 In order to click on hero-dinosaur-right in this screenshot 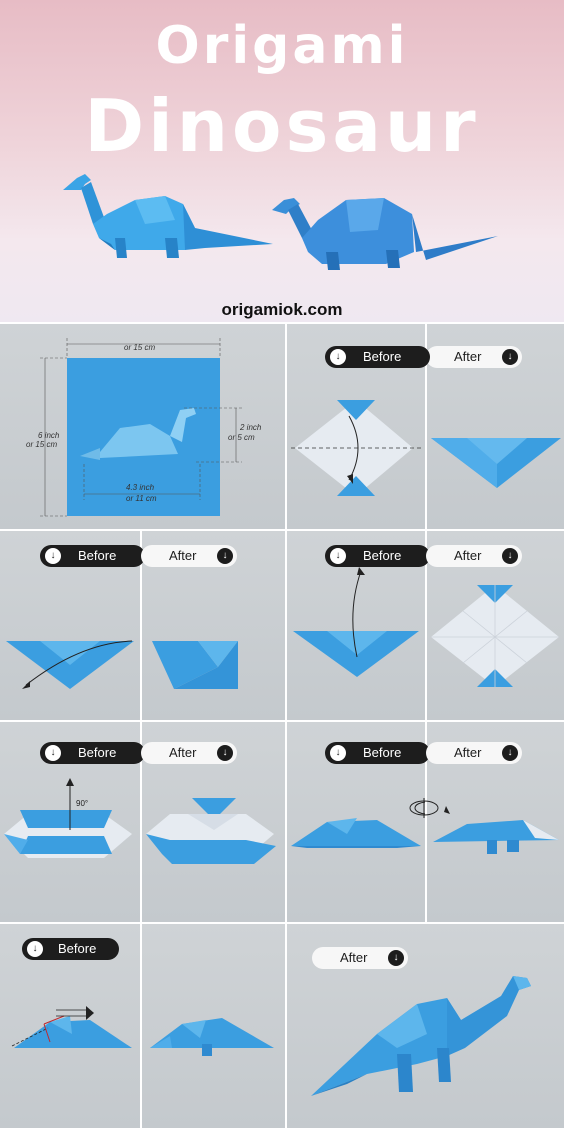, I will do `click(385, 234)`.